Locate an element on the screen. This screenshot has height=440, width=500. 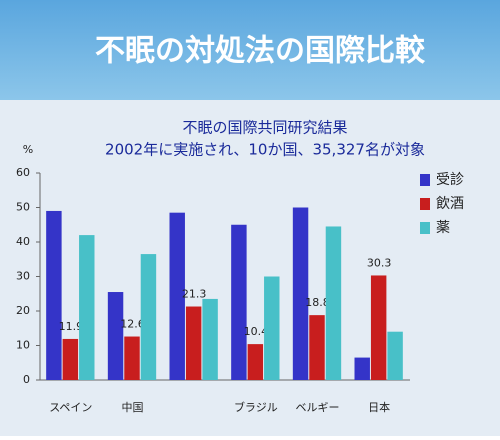
y-tick-label: 50 is located at coordinates (23, 207).